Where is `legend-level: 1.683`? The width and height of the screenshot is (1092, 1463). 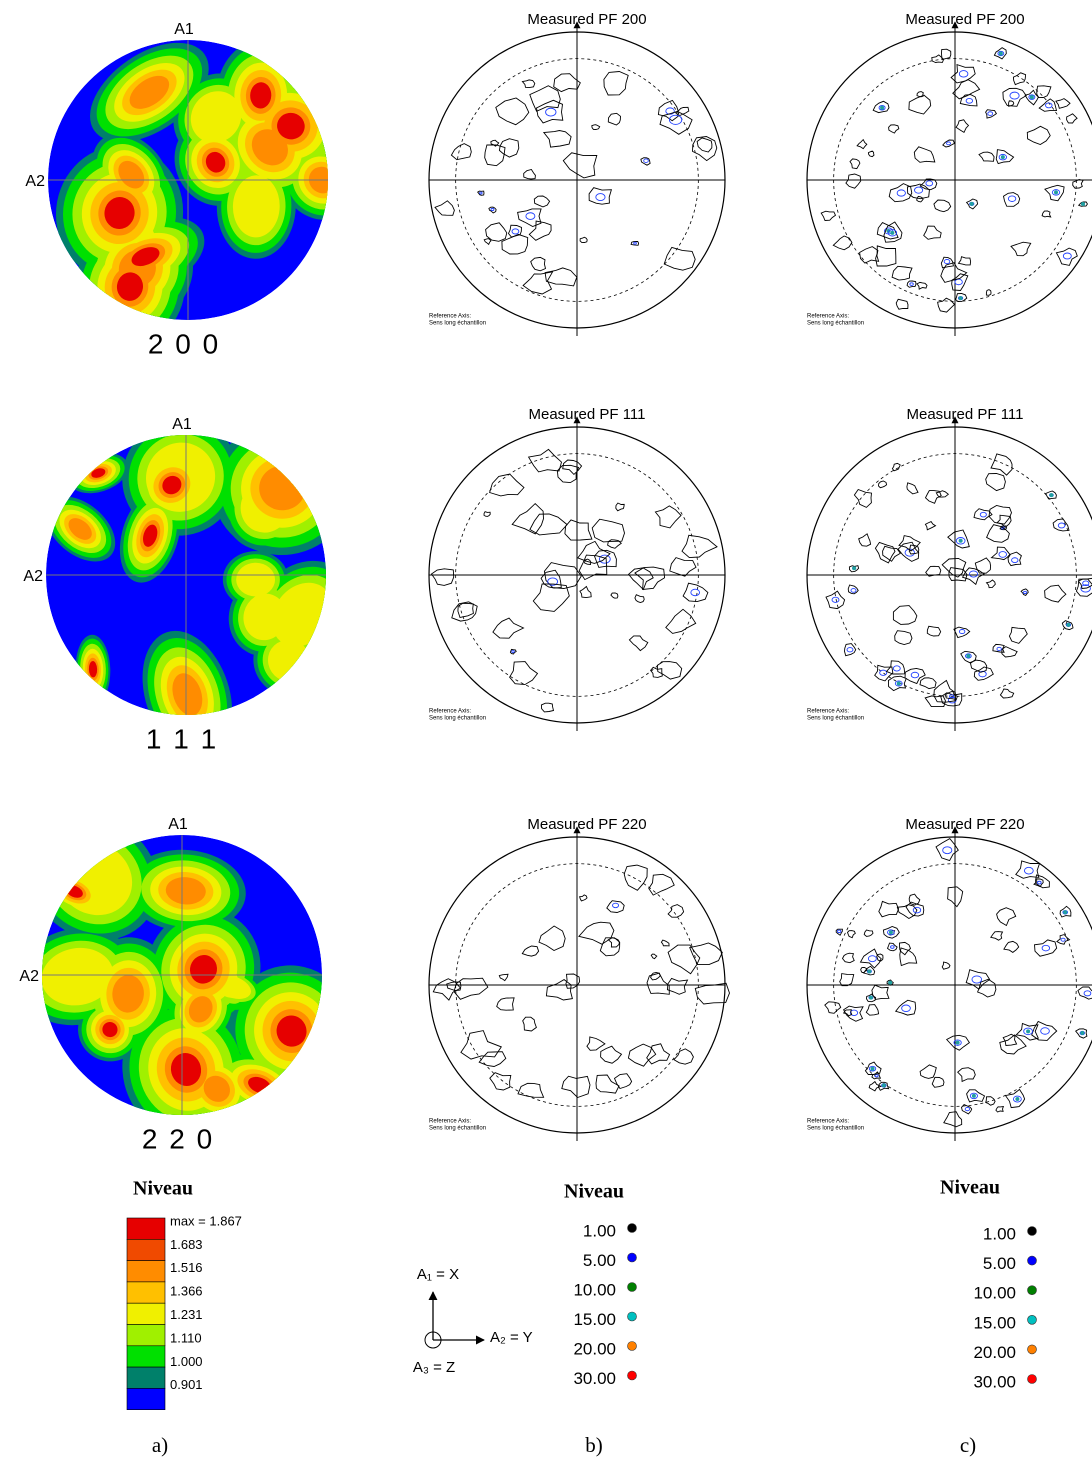 legend-level: 1.683 is located at coordinates (186, 1244).